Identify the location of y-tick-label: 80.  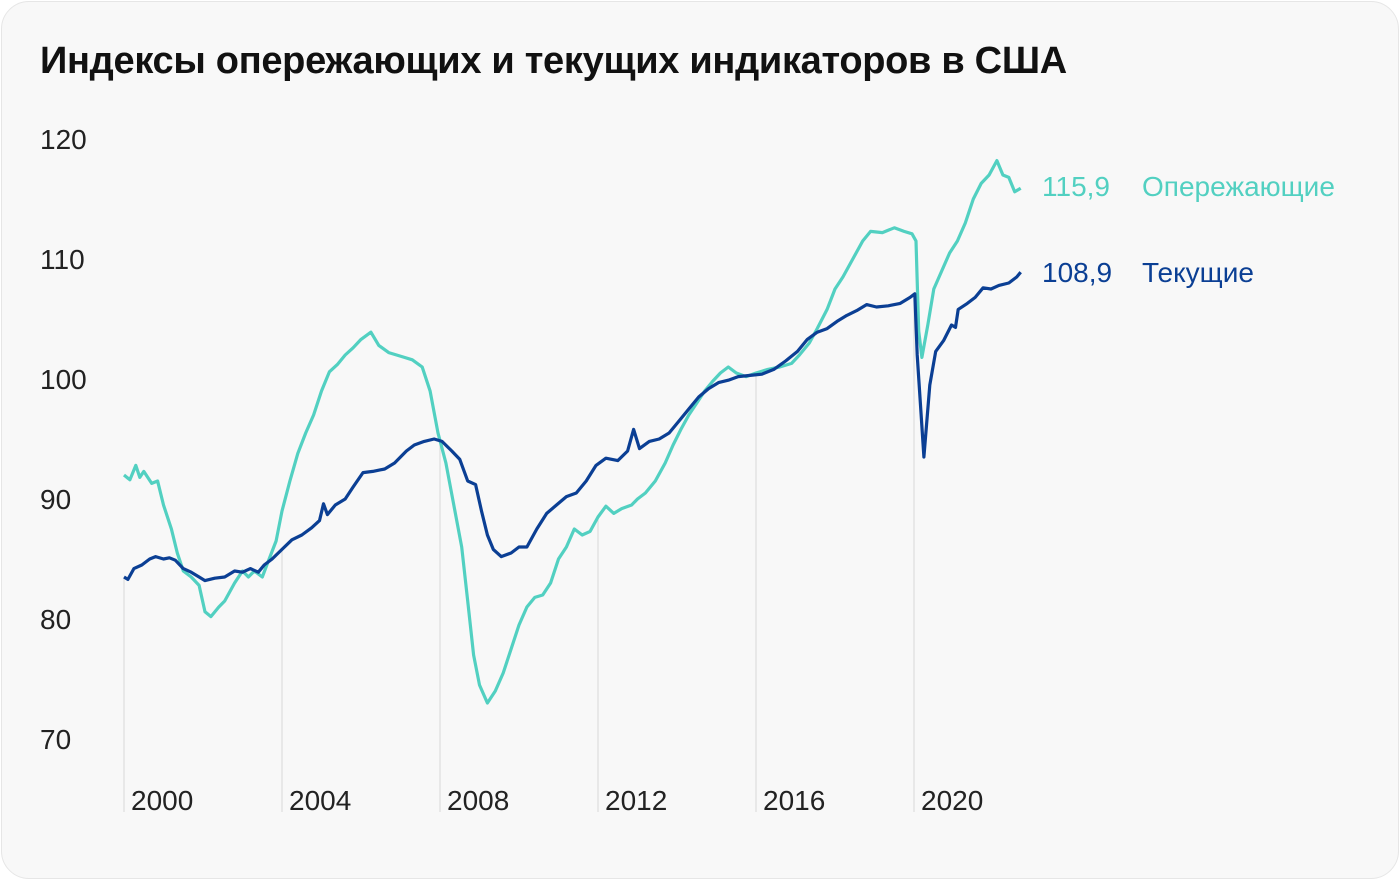
(55, 619).